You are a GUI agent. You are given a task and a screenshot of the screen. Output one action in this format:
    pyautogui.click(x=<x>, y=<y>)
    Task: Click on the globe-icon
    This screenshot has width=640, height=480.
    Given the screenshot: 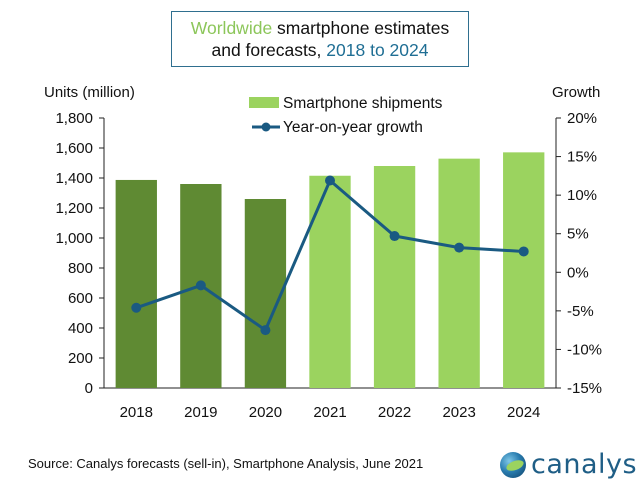 What is the action you would take?
    pyautogui.click(x=513, y=464)
    